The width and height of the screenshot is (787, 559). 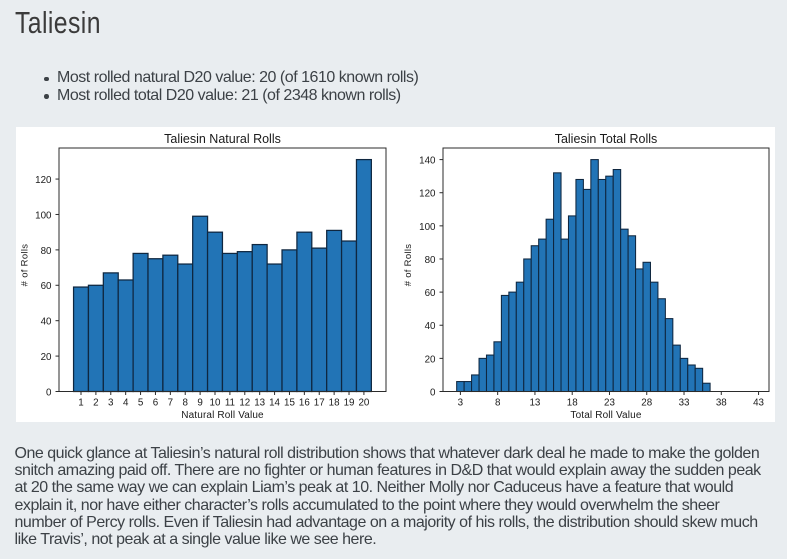 What do you see at coordinates (349, 402) in the screenshot?
I see `svg-text: 19` at bounding box center [349, 402].